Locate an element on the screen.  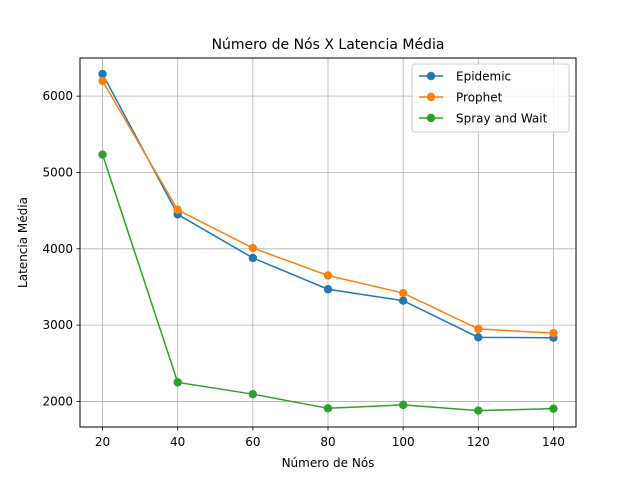
y-axis-ticks: 2000 3000 4000 5000 6000 is located at coordinates (61, 248).